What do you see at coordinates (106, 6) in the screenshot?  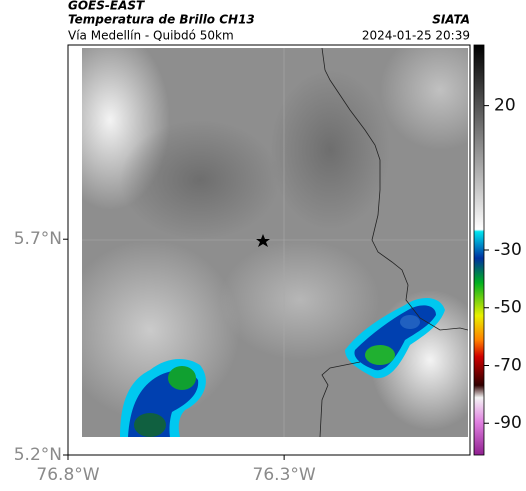 I see `title: GOES-EAST` at bounding box center [106, 6].